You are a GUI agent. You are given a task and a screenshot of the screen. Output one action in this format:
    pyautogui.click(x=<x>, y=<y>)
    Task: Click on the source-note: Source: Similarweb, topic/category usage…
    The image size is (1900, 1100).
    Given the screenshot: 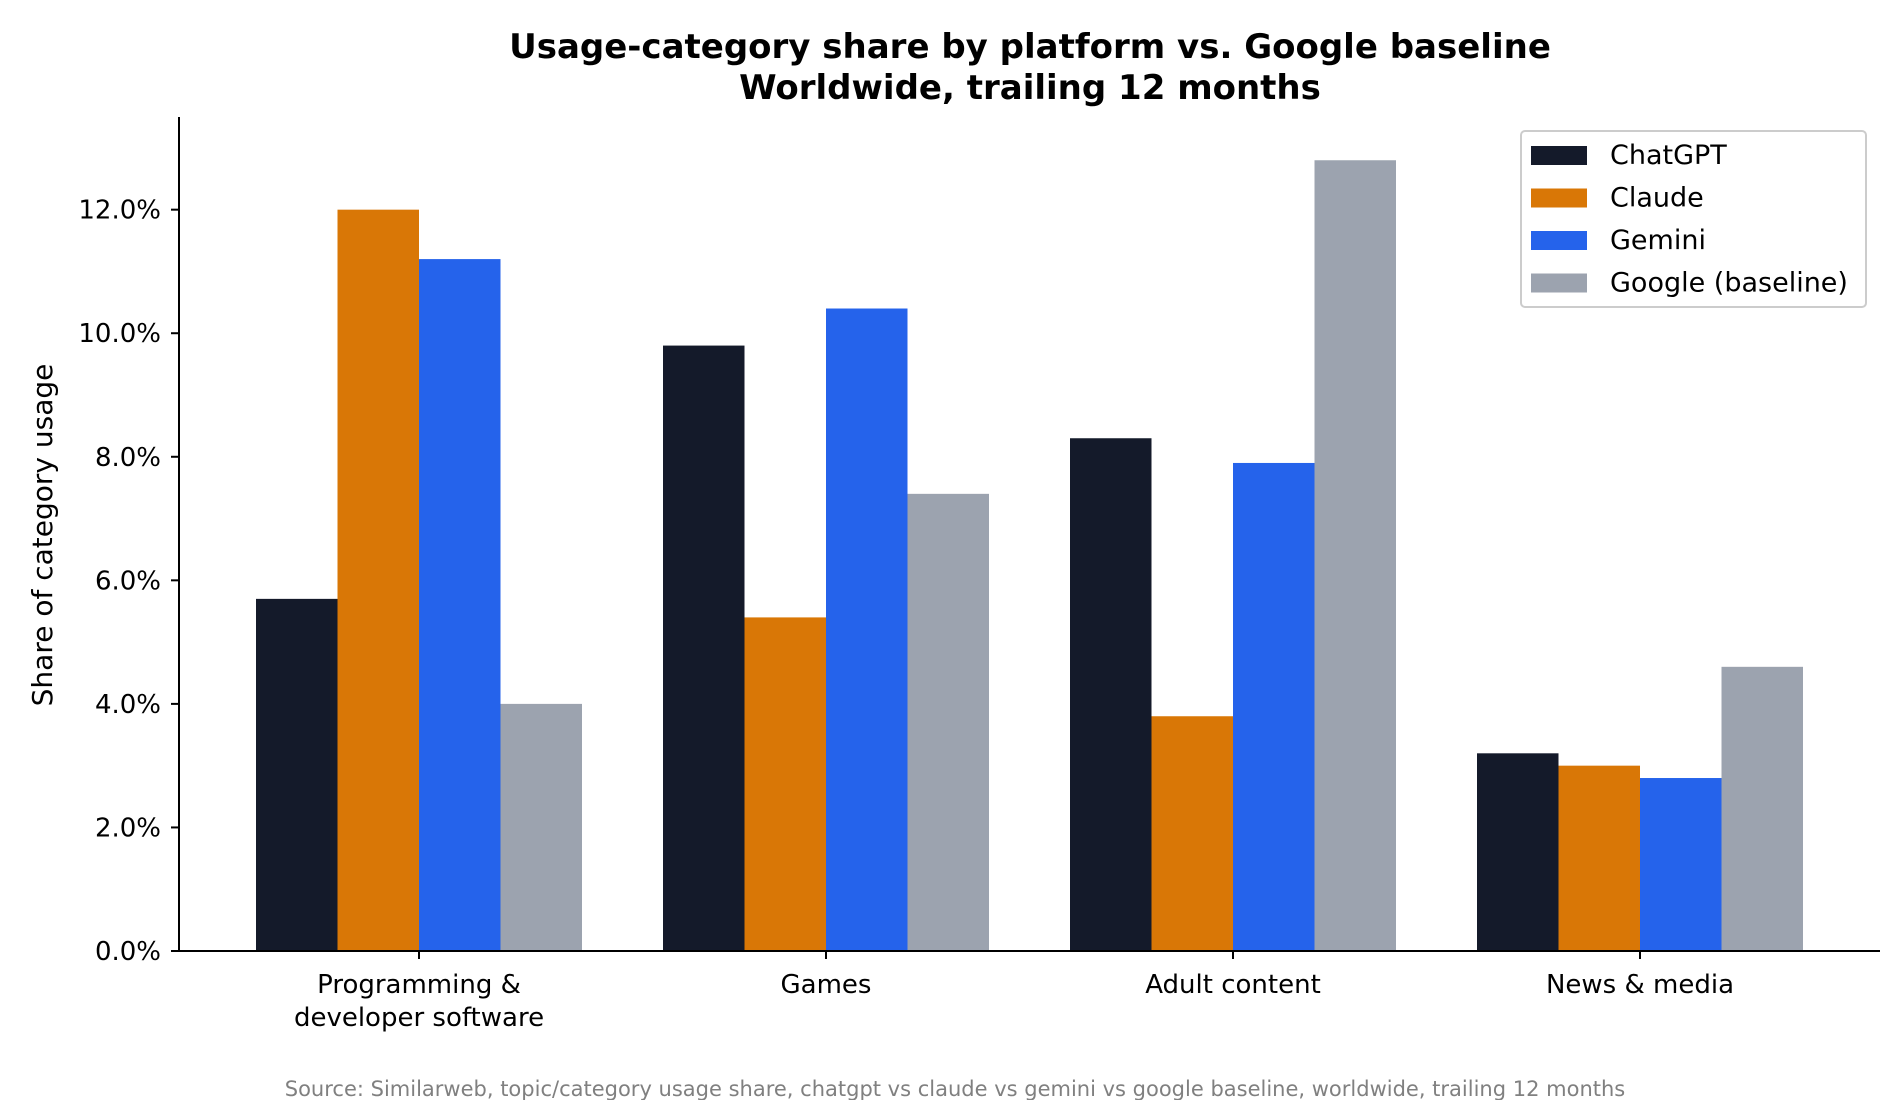 What is the action you would take?
    pyautogui.click(x=955, y=1088)
    